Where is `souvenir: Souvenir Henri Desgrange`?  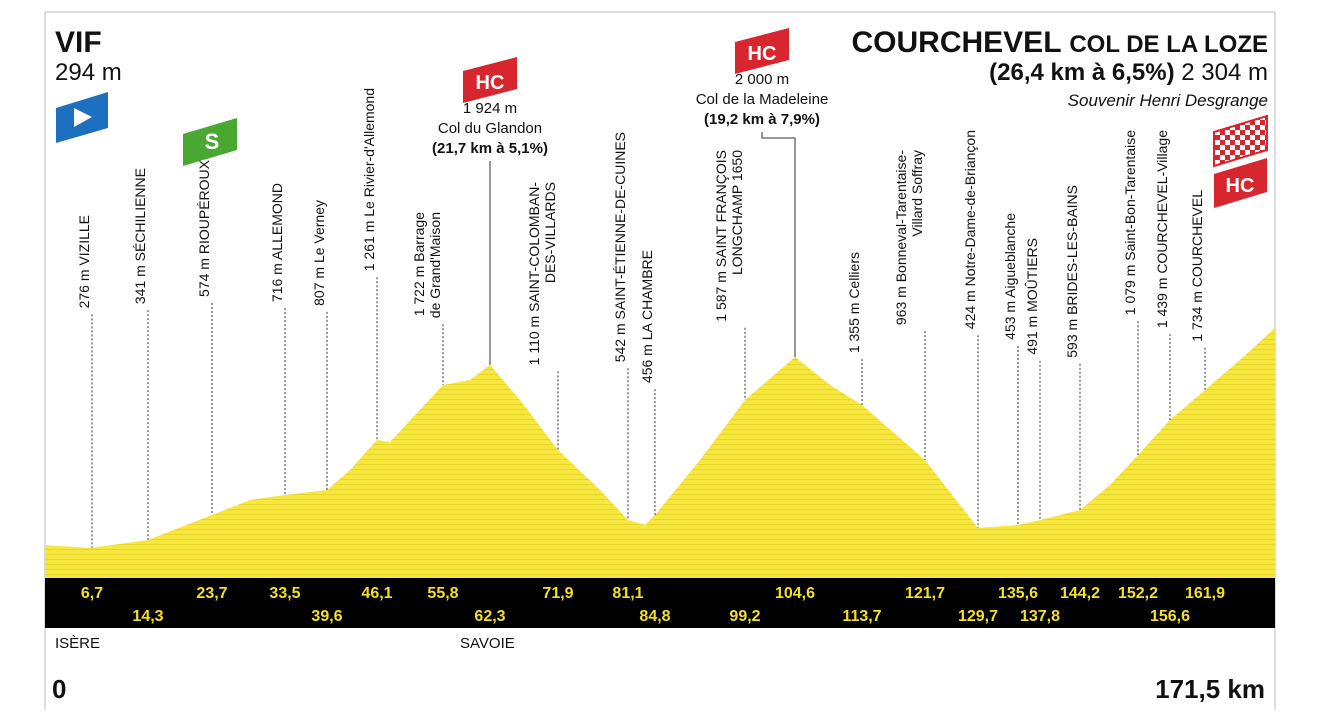
souvenir: Souvenir Henri Desgrange is located at coordinates (1168, 100).